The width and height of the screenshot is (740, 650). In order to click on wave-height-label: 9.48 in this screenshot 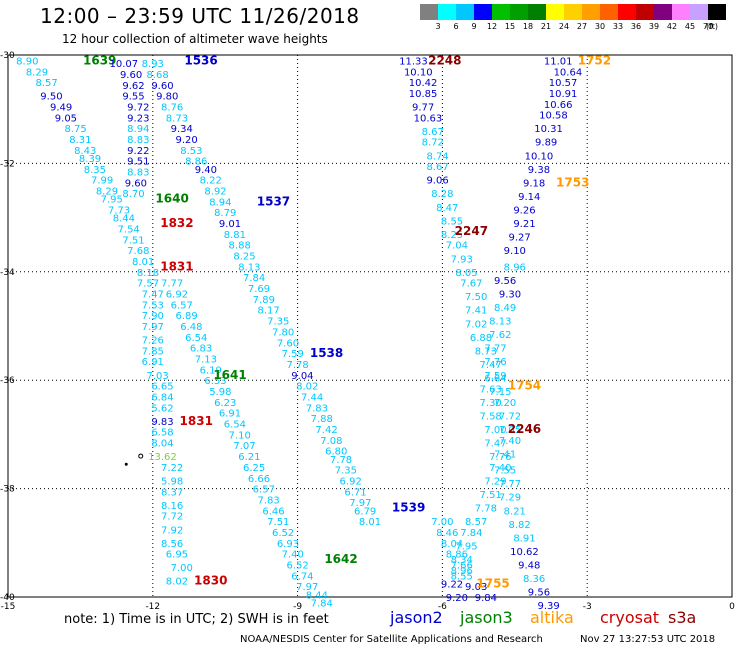, I will do `click(529, 565)`.